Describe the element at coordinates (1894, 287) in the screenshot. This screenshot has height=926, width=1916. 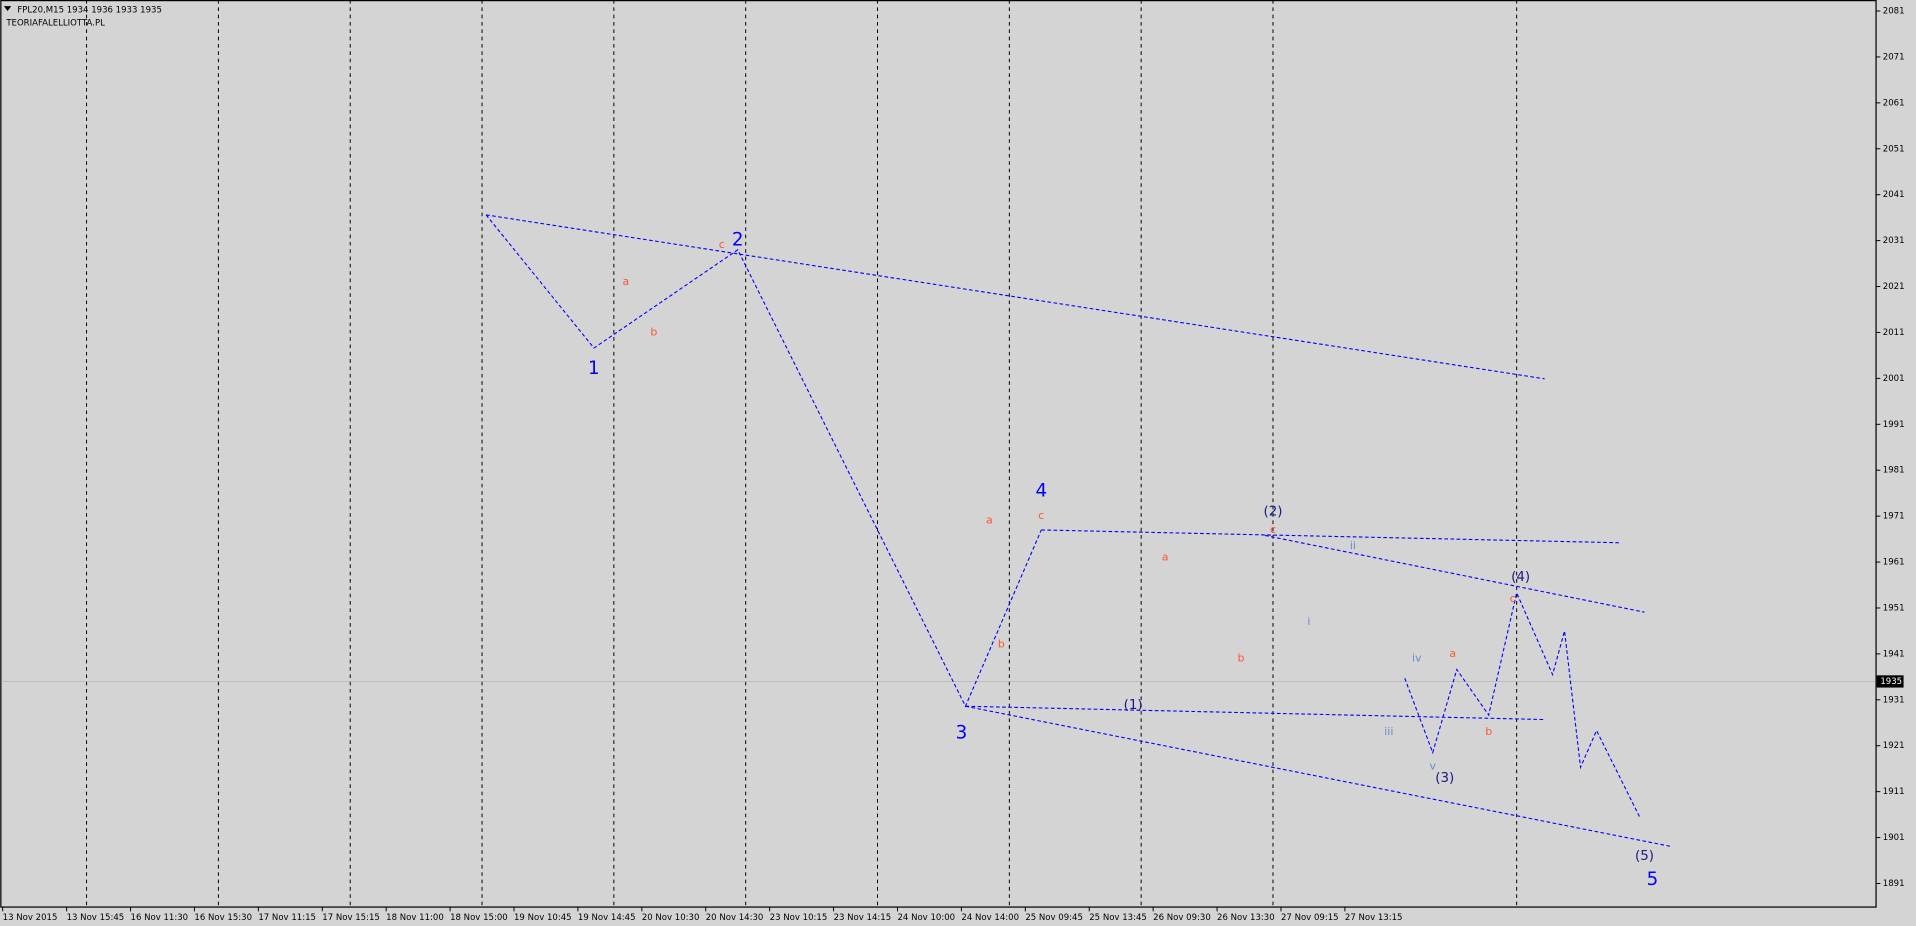
I see `y-tick-label: 2021` at that location.